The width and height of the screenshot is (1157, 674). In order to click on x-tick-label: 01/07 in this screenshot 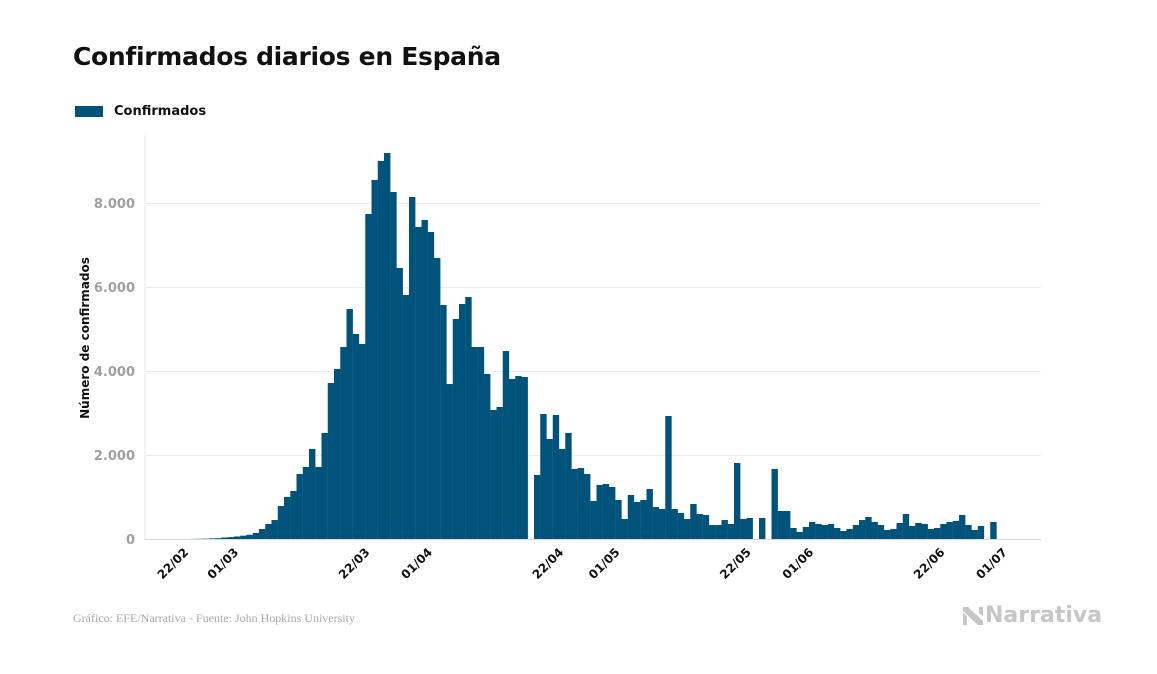, I will do `click(991, 563)`.